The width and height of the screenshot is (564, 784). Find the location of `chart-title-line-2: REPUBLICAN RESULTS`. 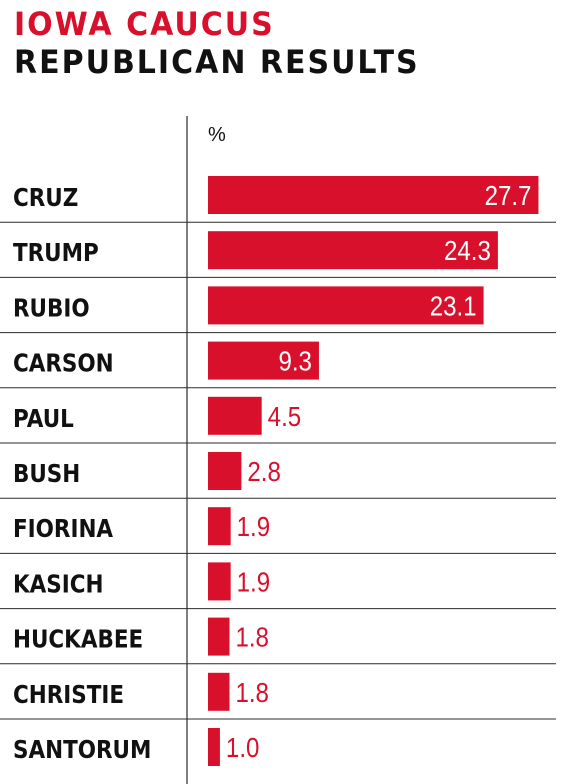

chart-title-line-2: REPUBLICAN RESULTS is located at coordinates (217, 63).